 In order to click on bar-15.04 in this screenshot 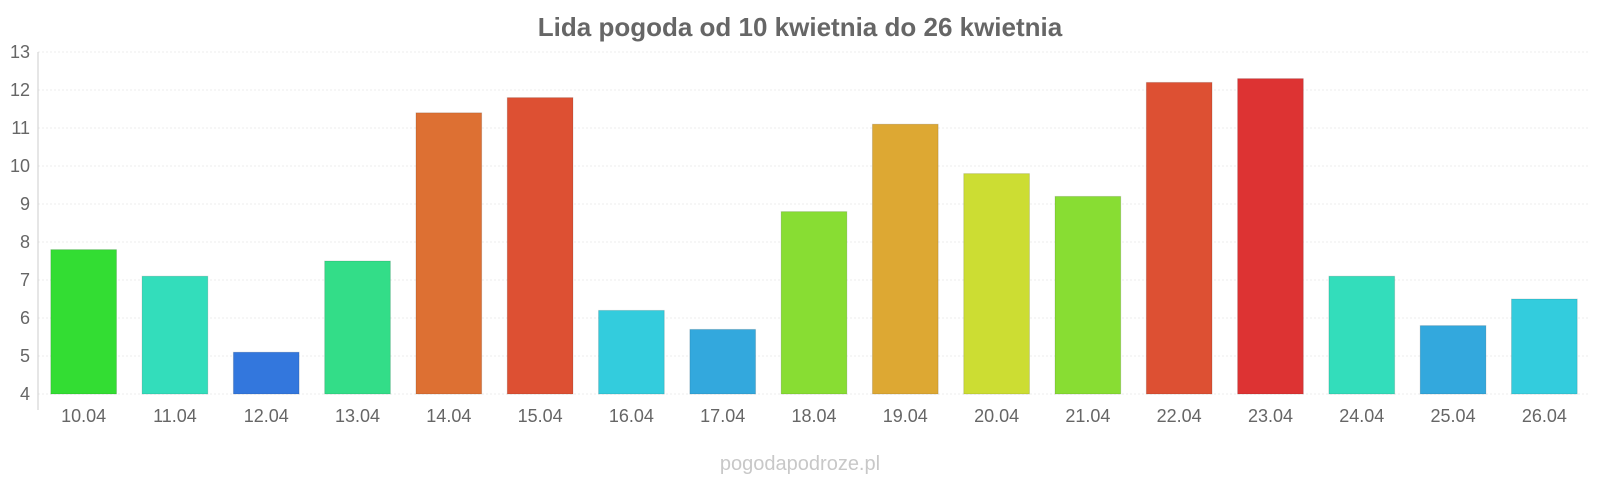, I will do `click(540, 246)`.